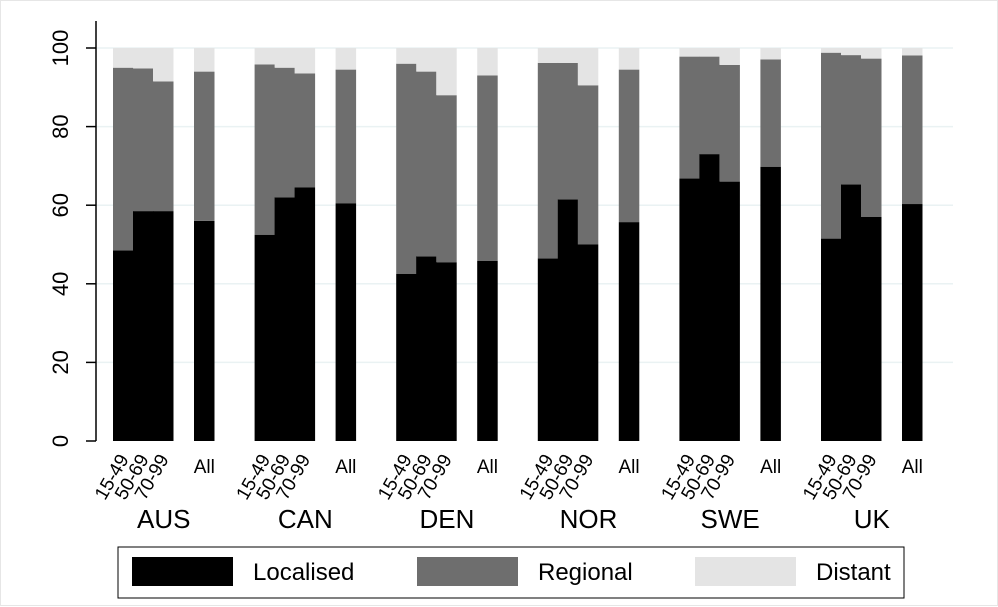 The image size is (998, 607). What do you see at coordinates (285, 58) in the screenshot?
I see `bar-can-50-69-distant` at bounding box center [285, 58].